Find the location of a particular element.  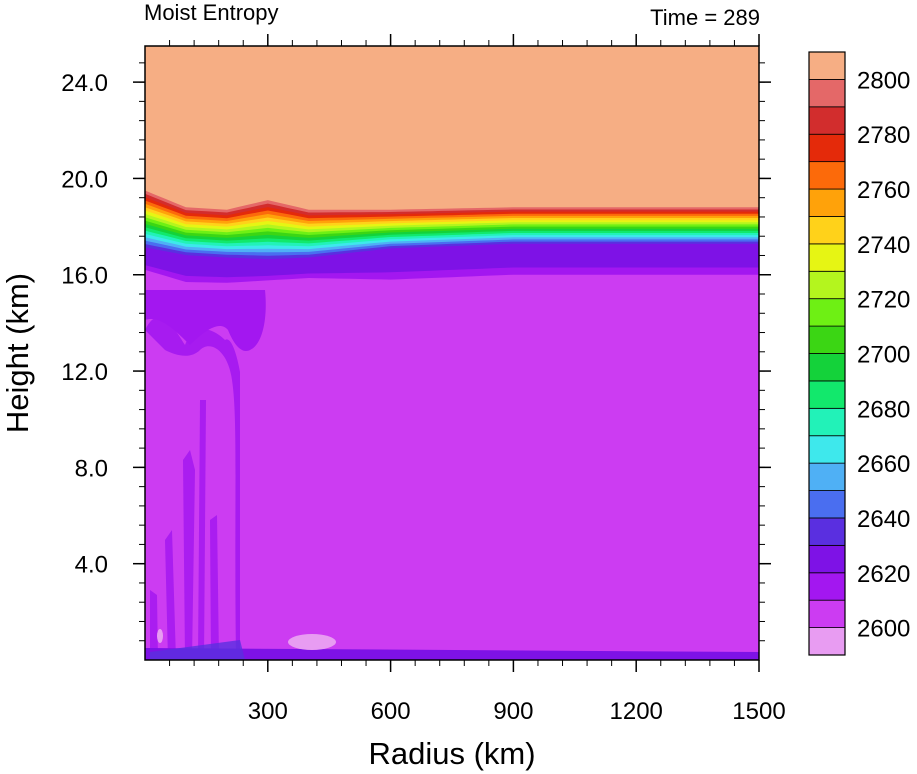

chart-title: Moist Entropy is located at coordinates (211, 12).